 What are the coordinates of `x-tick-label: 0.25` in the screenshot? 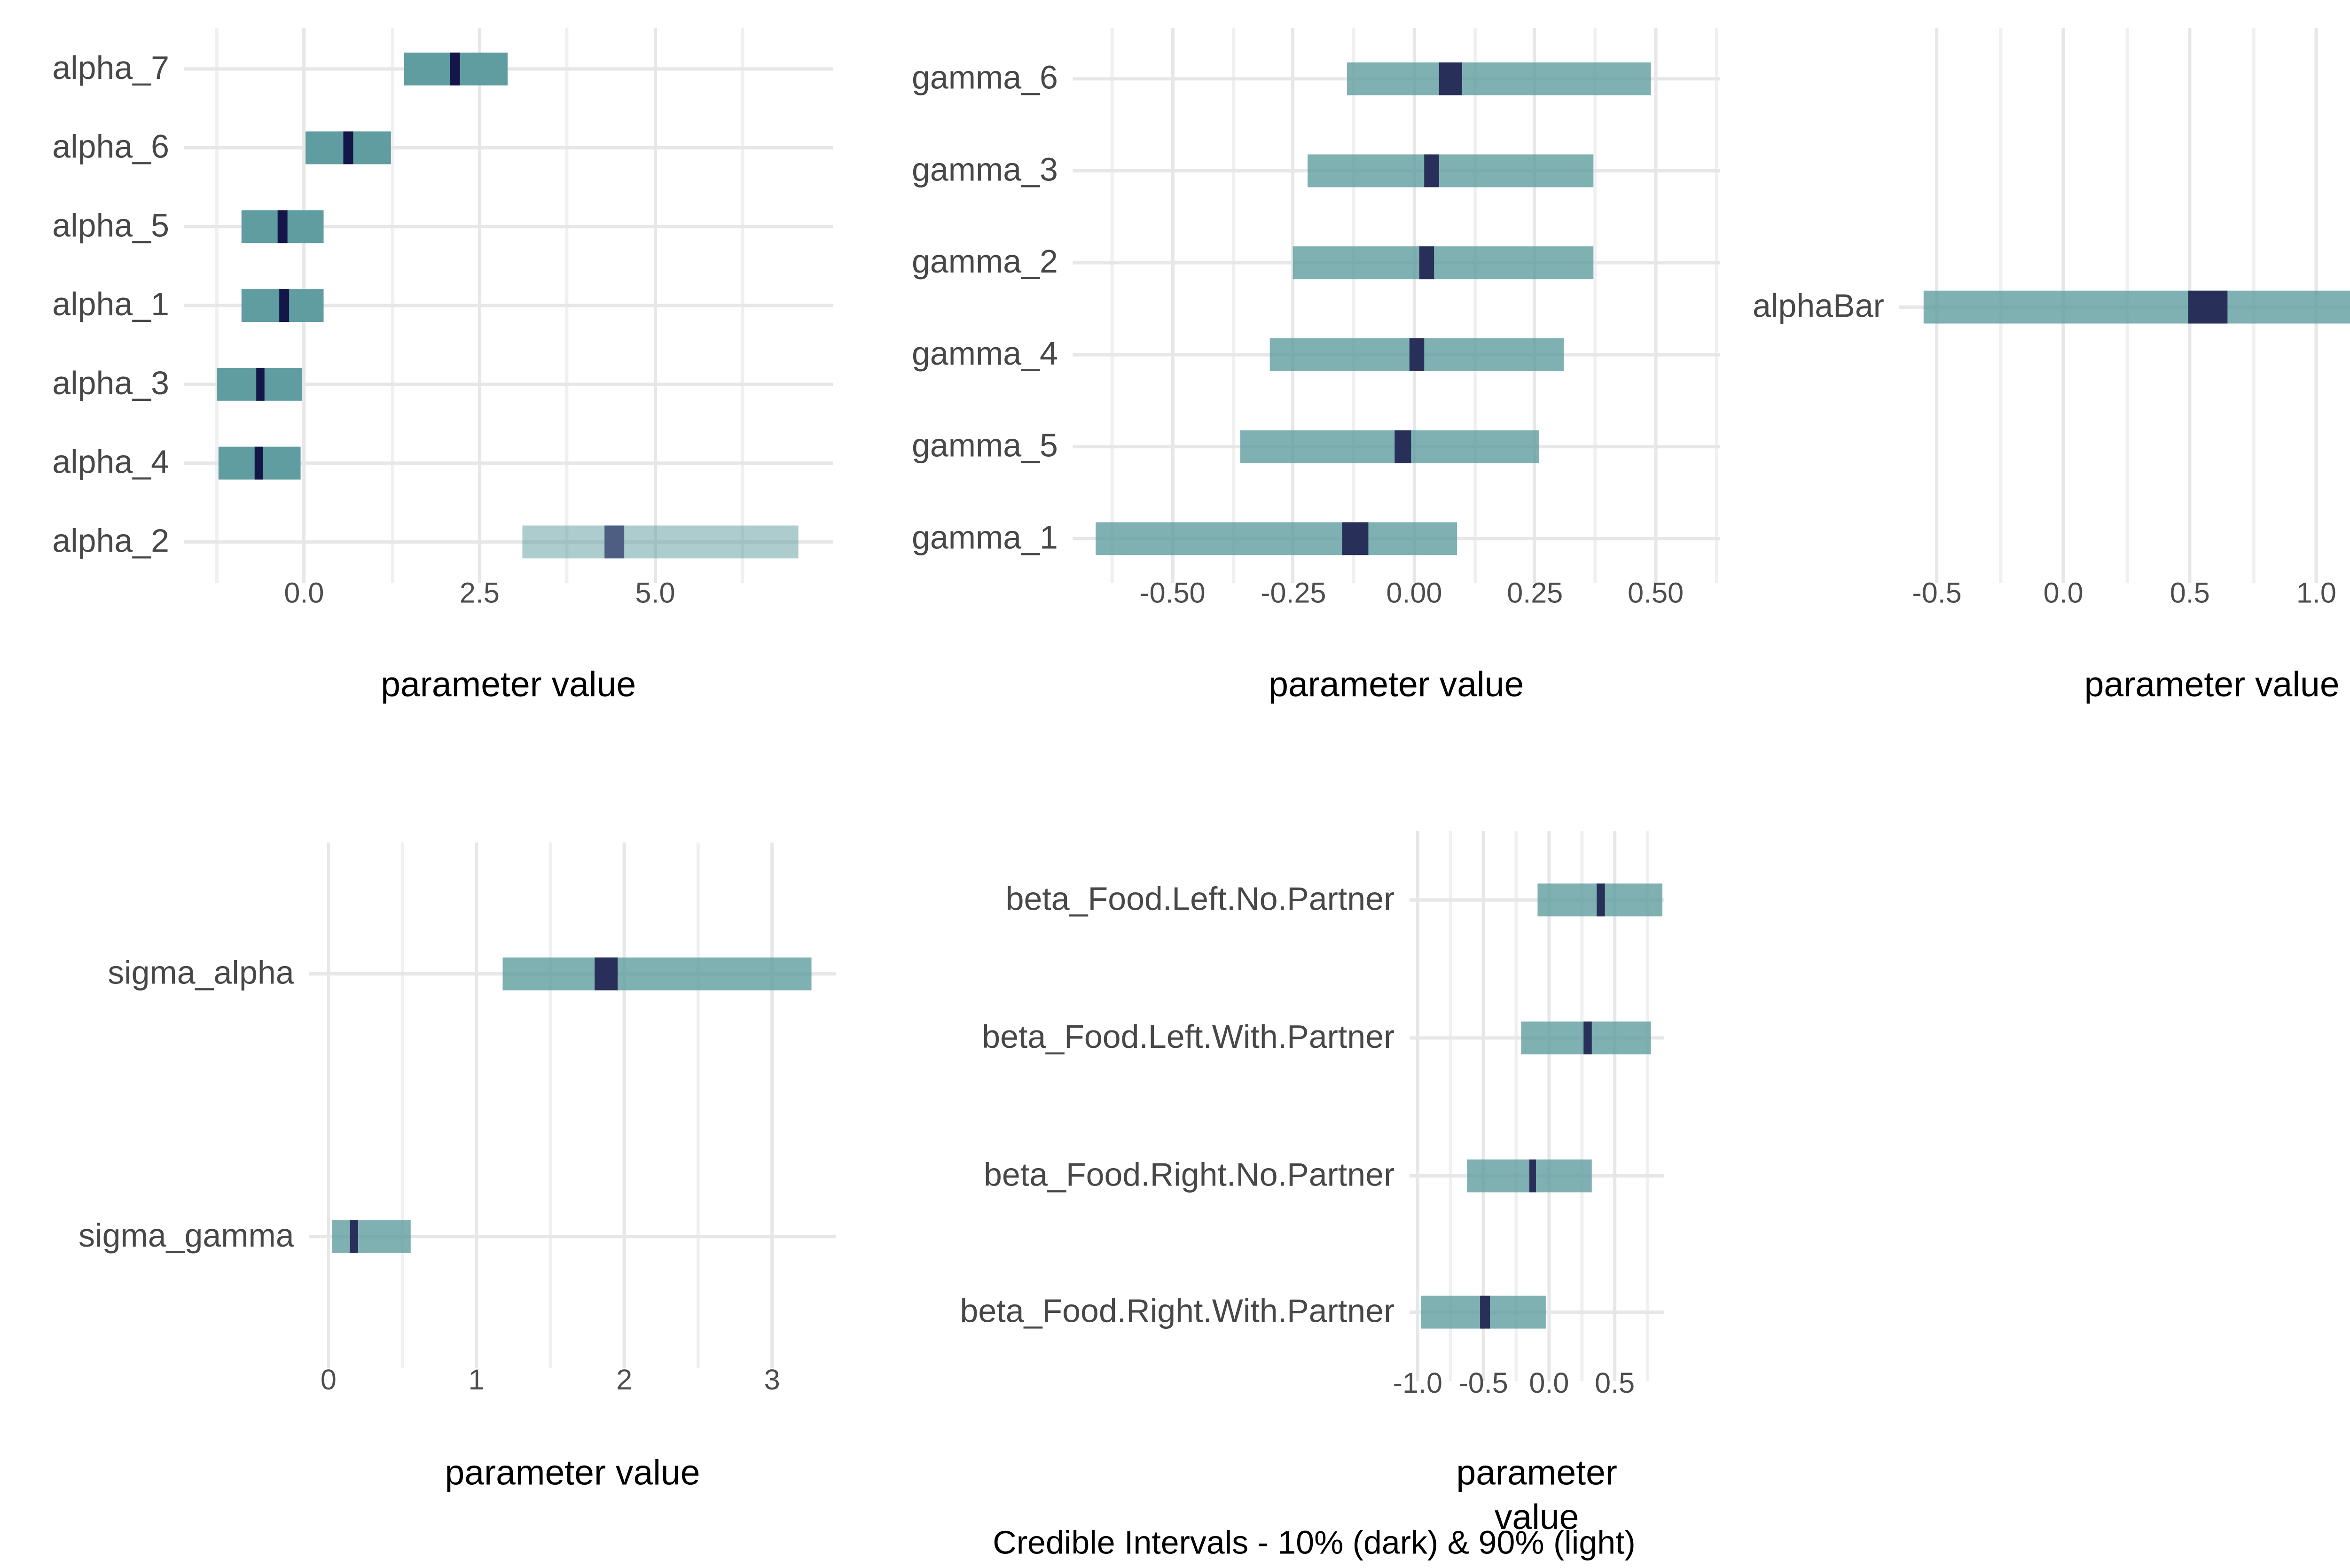 It's located at (1535, 592).